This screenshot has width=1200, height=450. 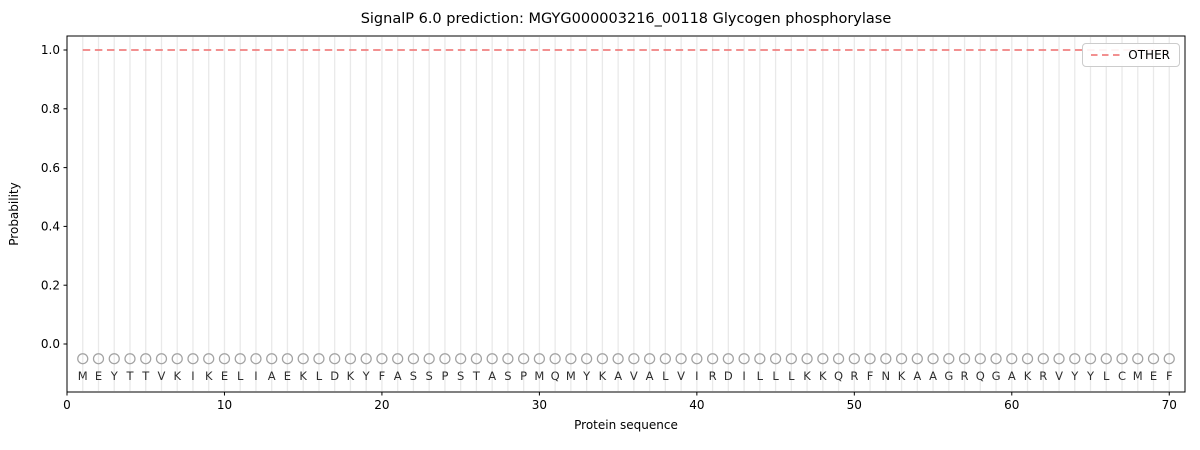 I want to click on legend-box: OTHER, so click(x=1131, y=55).